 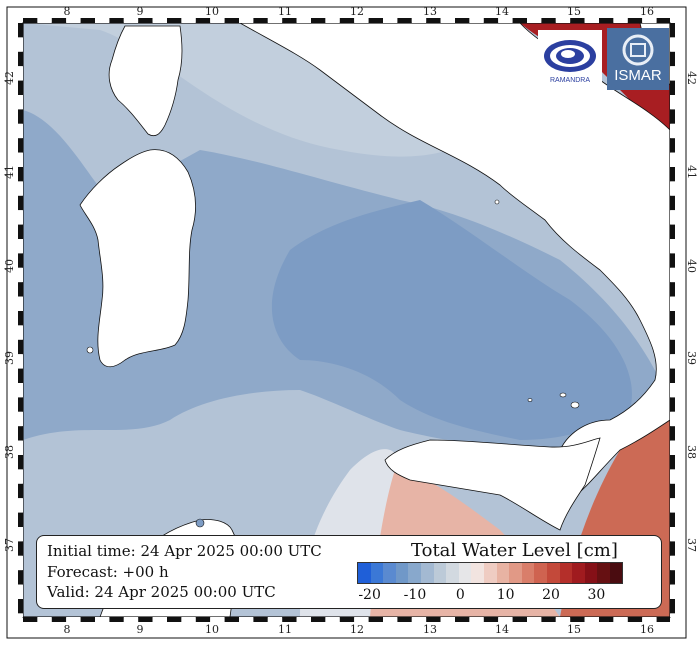 What do you see at coordinates (505, 595) in the screenshot?
I see `colorbar-tick-label: 10` at bounding box center [505, 595].